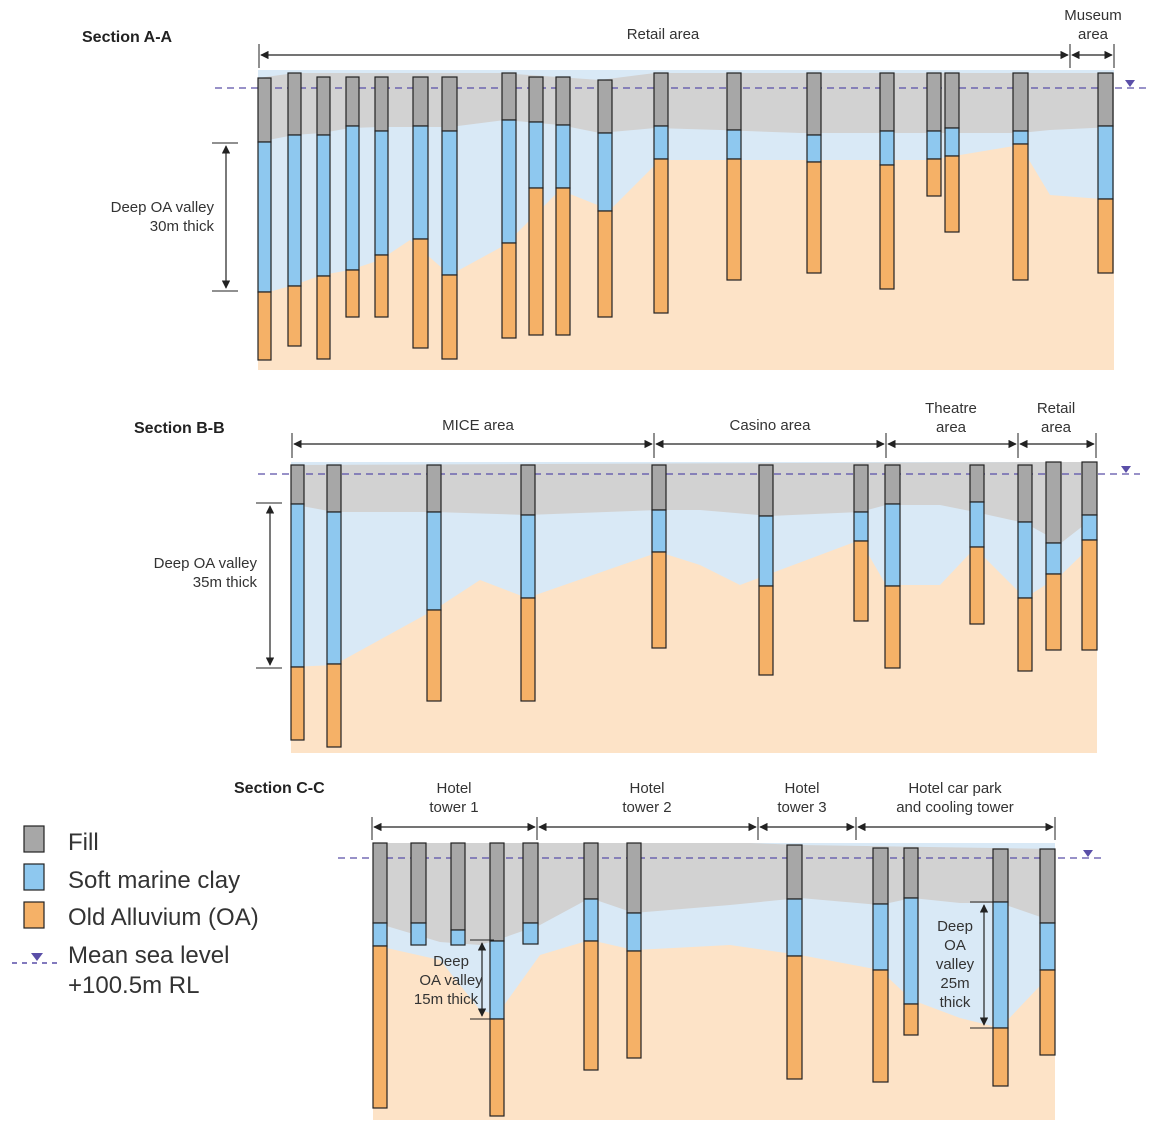  I want to click on legend-label-soft-clay: Soft marine clay, so click(154, 880).